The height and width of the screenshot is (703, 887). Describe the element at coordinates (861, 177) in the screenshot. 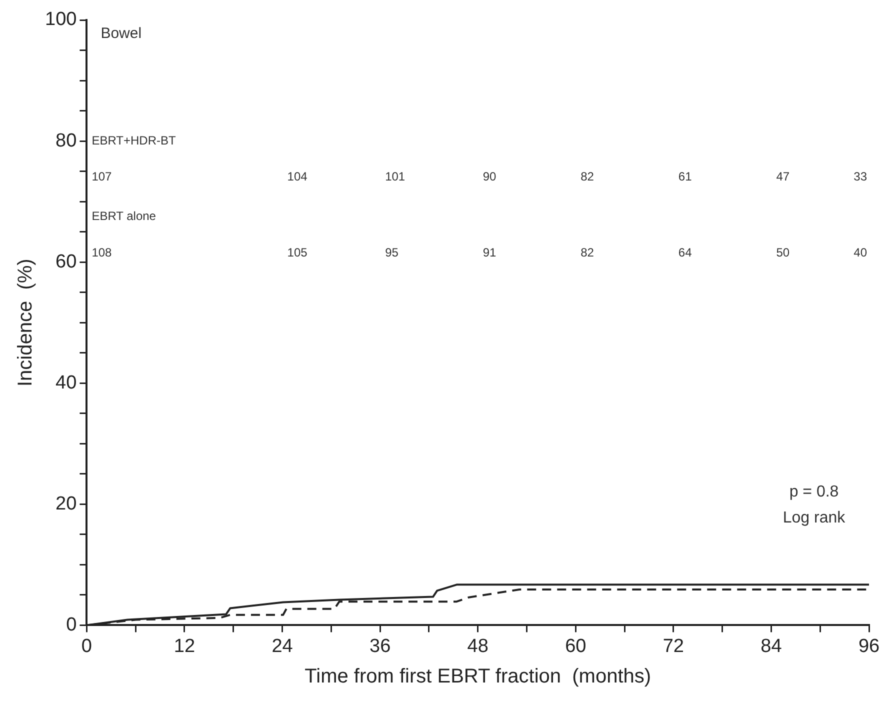

I see `annotation: 33` at that location.